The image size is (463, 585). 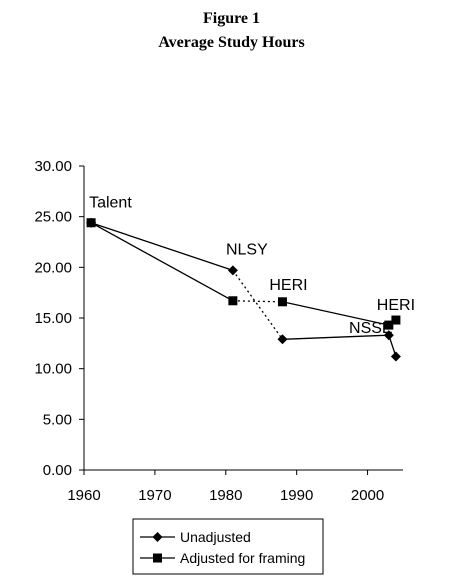 What do you see at coordinates (371, 328) in the screenshot?
I see `point-annotation: NSSE` at bounding box center [371, 328].